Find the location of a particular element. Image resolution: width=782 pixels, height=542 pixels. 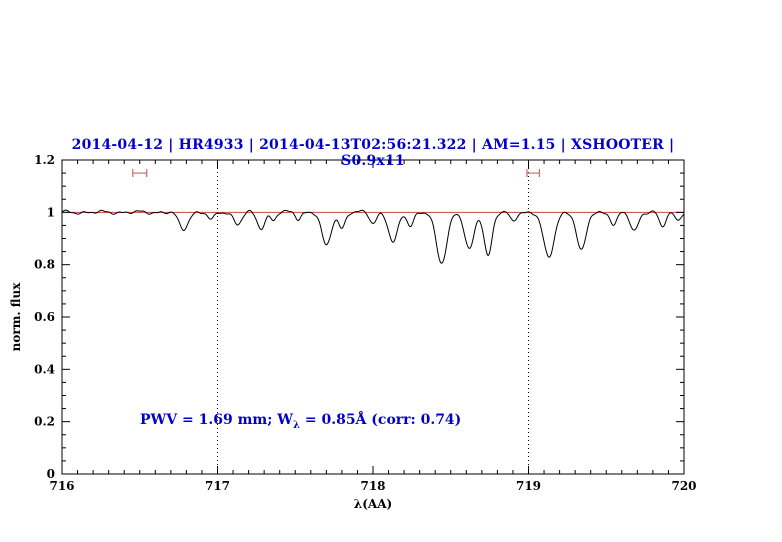

y-axis-label: norm. flux is located at coordinates (16, 317).